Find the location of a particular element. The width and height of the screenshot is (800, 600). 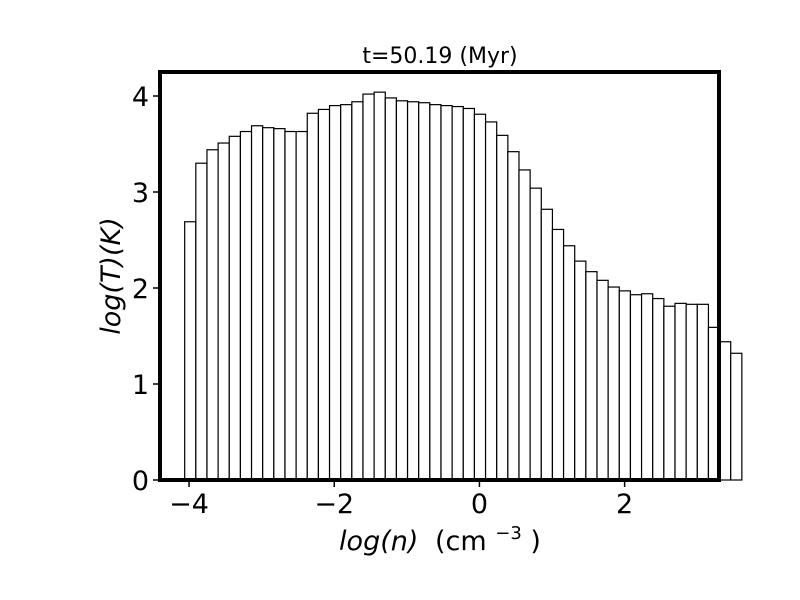

y-tick-label: 0 is located at coordinates (140, 481).